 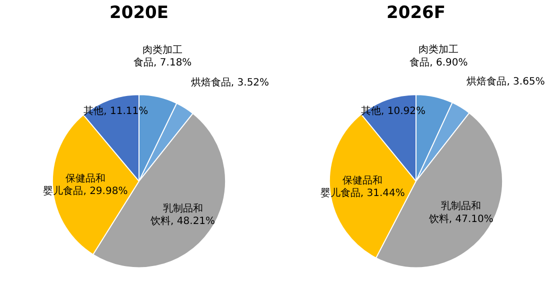 I want to click on slice-label: 肉类加工食品, 7.18%, so click(x=163, y=56).